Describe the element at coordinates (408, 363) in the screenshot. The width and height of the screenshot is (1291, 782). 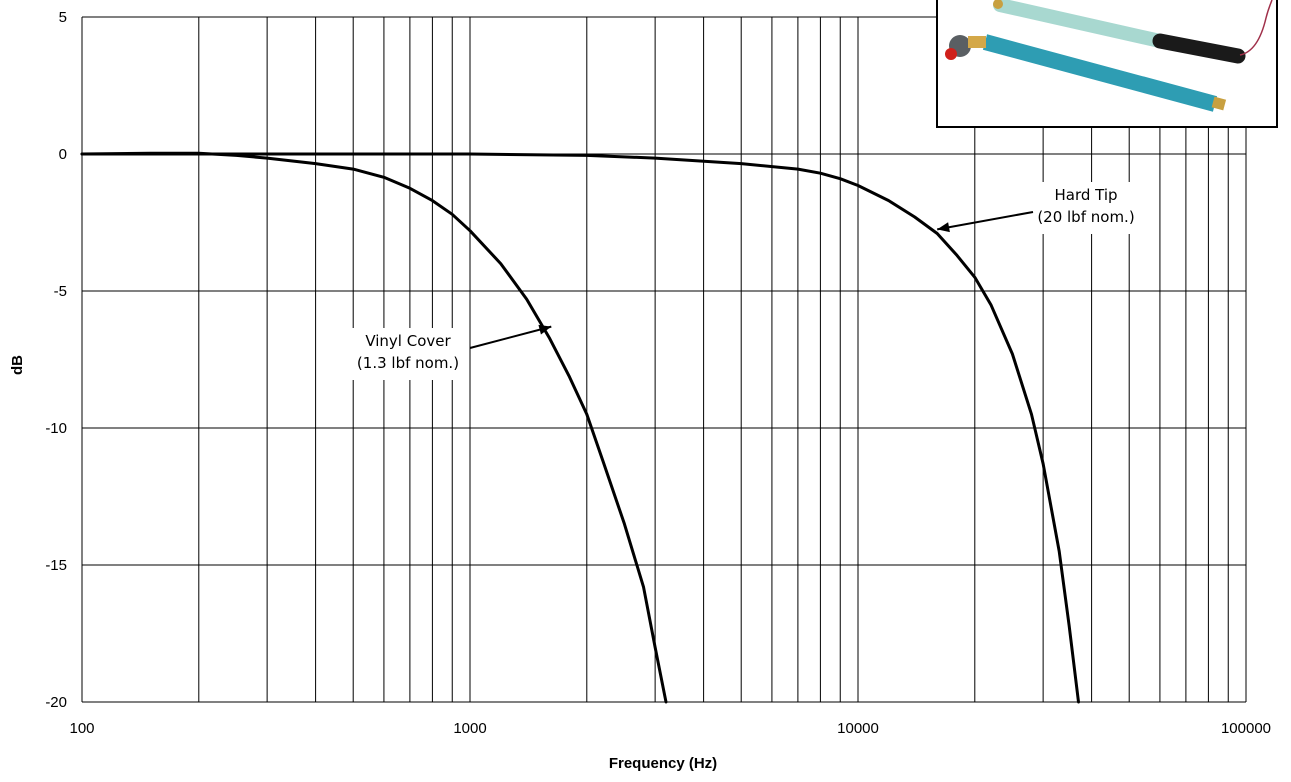
I see `annotation-text: (1.3 lbf nom.)` at that location.